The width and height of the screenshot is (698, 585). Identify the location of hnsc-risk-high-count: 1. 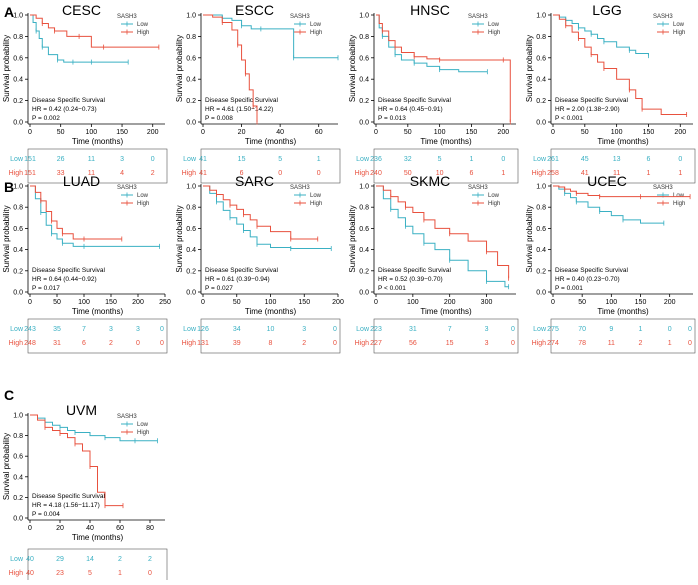
(503, 173).